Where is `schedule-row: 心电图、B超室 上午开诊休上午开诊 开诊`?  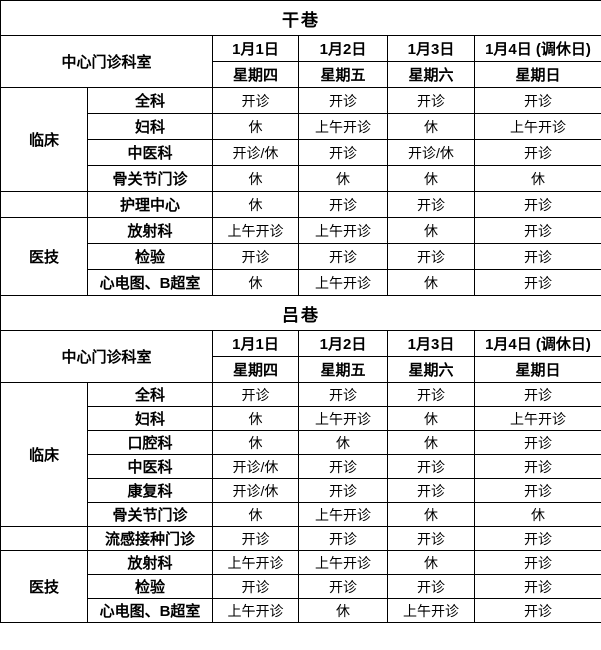 schedule-row: 心电图、B超室 上午开诊休上午开诊 开诊 is located at coordinates (301, 610).